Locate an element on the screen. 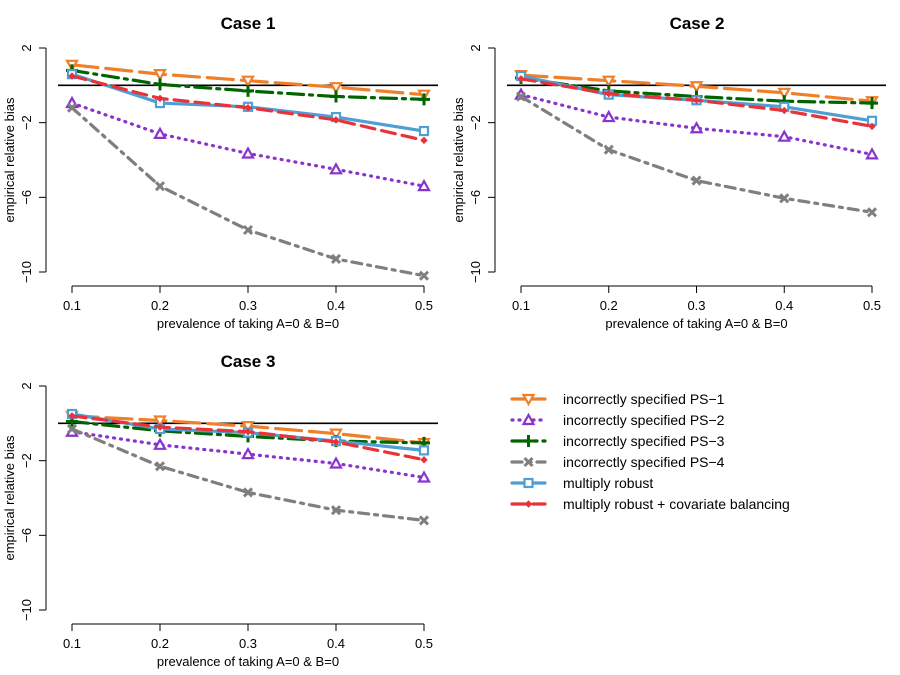  legend-label: multiply robust is located at coordinates (608, 483).